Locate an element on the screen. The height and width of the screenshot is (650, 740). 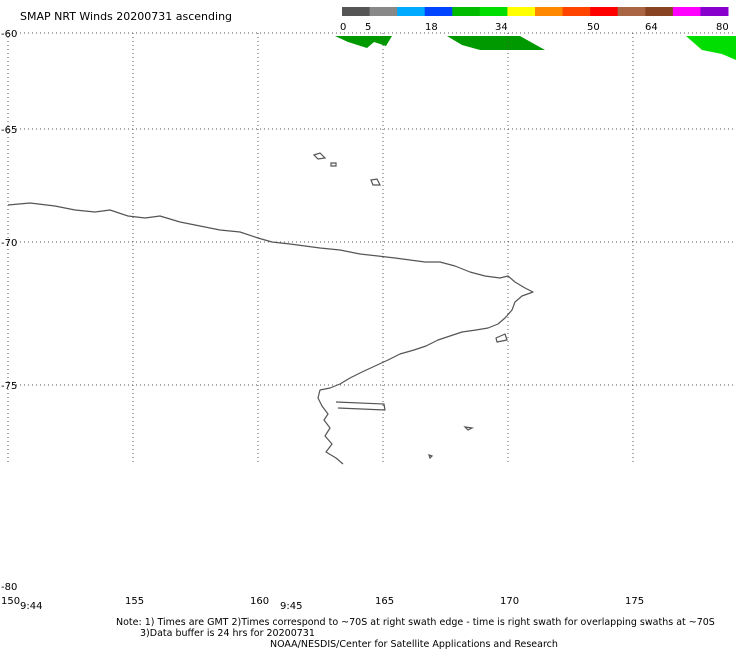
islands is located at coordinates (393, 306).